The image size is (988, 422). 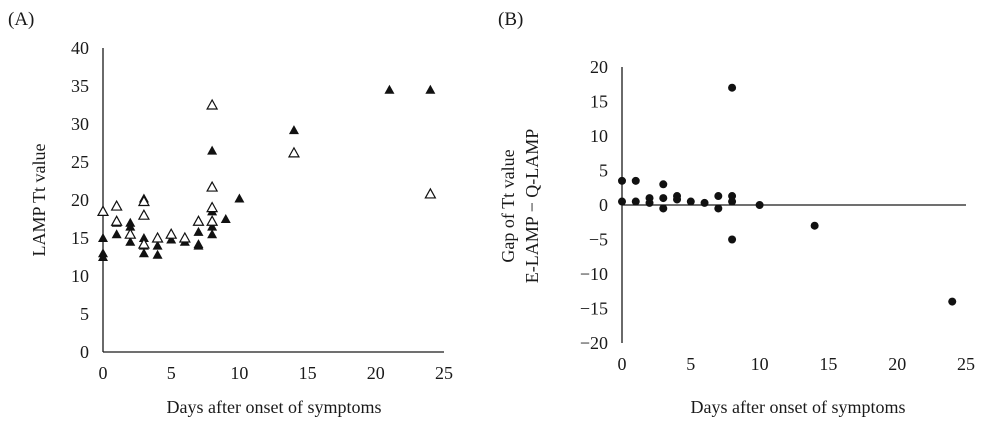 What do you see at coordinates (622, 364) in the screenshot?
I see `panel-b-x-tick-label: 0` at bounding box center [622, 364].